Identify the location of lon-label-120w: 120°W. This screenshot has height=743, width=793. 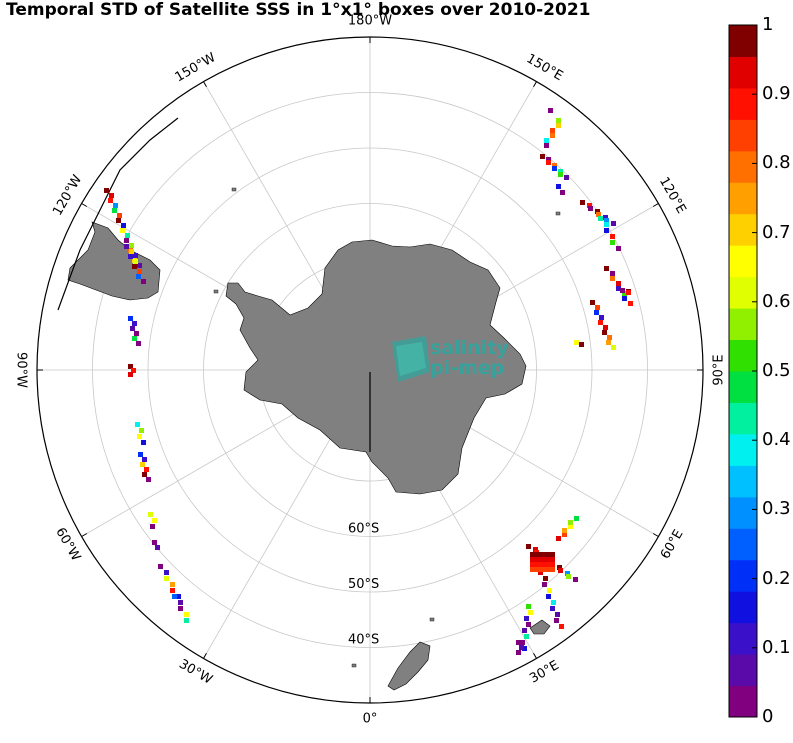
(67, 196).